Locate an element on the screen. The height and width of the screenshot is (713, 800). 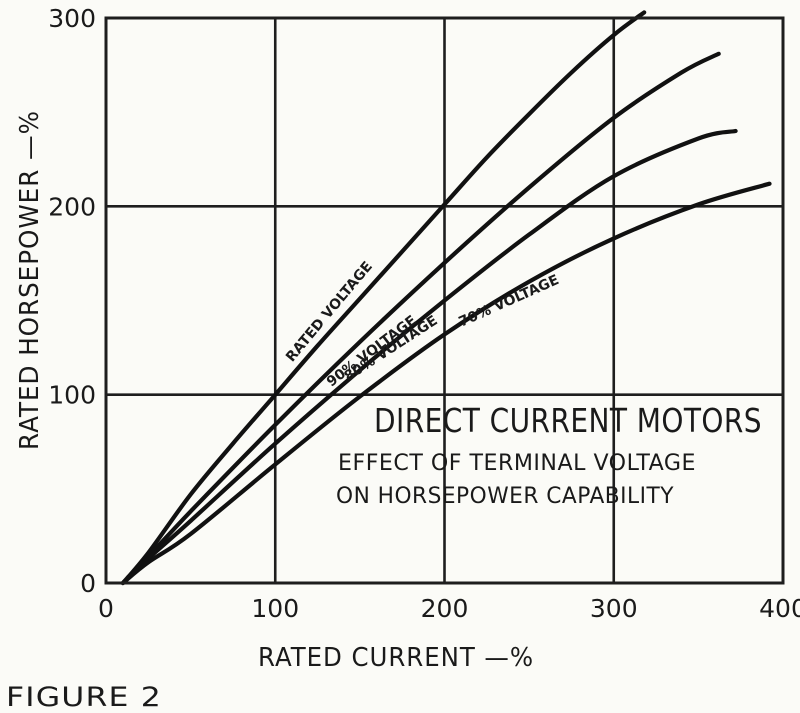
y-tick-label-300: 300 is located at coordinates (72, 18).